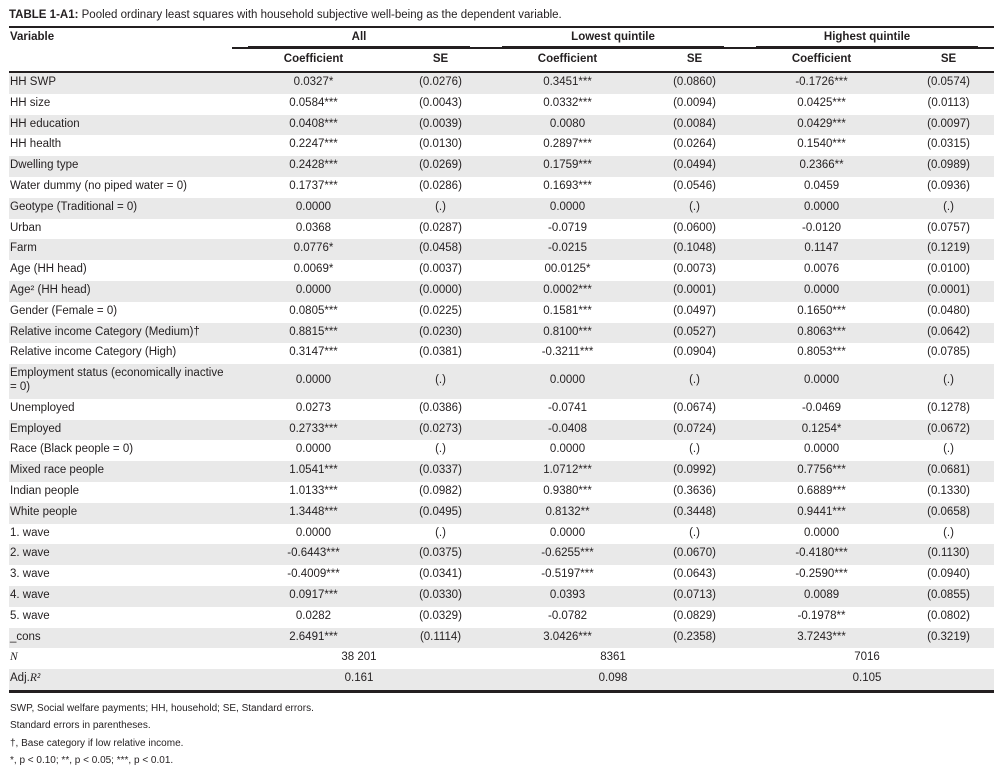 The height and width of the screenshot is (774, 1004). I want to click on variable-label: Age (HH head), so click(48, 269).